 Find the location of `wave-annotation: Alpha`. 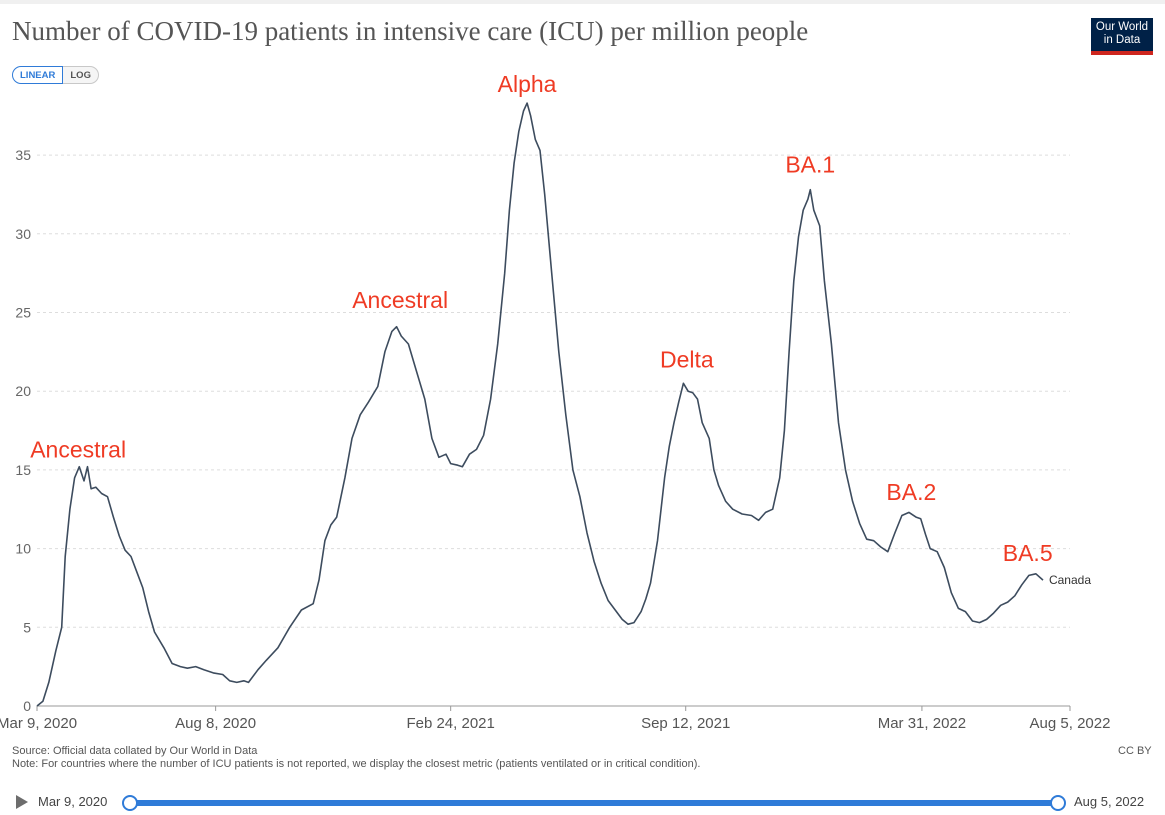

wave-annotation: Alpha is located at coordinates (527, 84).